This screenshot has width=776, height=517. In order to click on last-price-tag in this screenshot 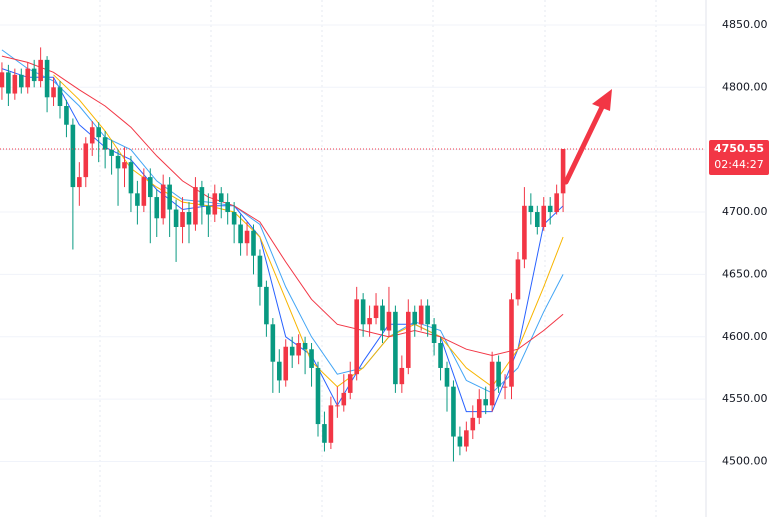, I will do `click(739, 157)`.